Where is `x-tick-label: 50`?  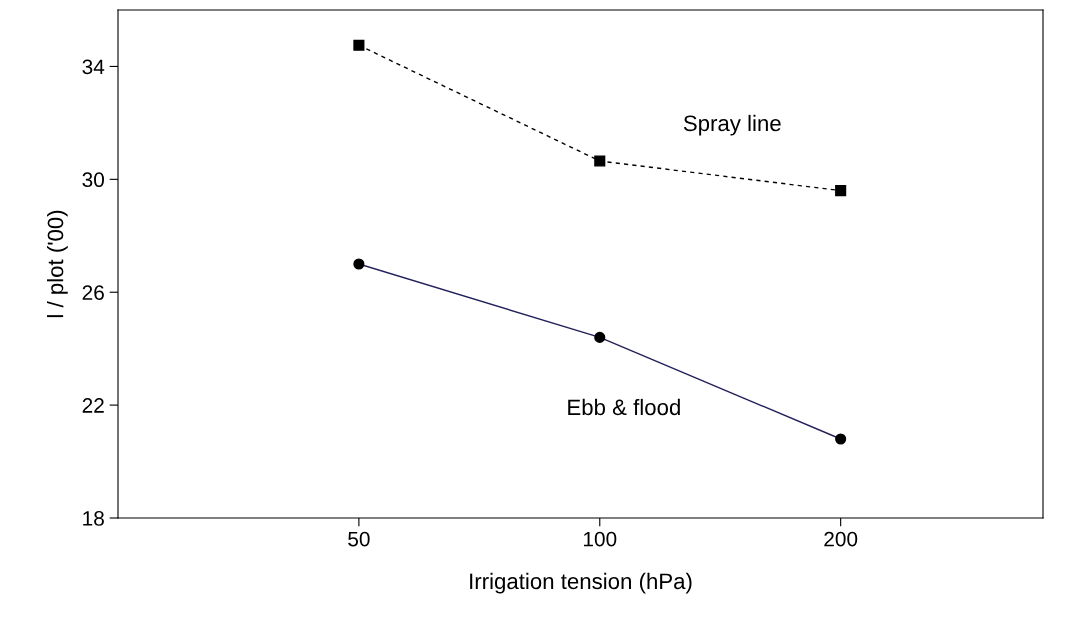 x-tick-label: 50 is located at coordinates (359, 539).